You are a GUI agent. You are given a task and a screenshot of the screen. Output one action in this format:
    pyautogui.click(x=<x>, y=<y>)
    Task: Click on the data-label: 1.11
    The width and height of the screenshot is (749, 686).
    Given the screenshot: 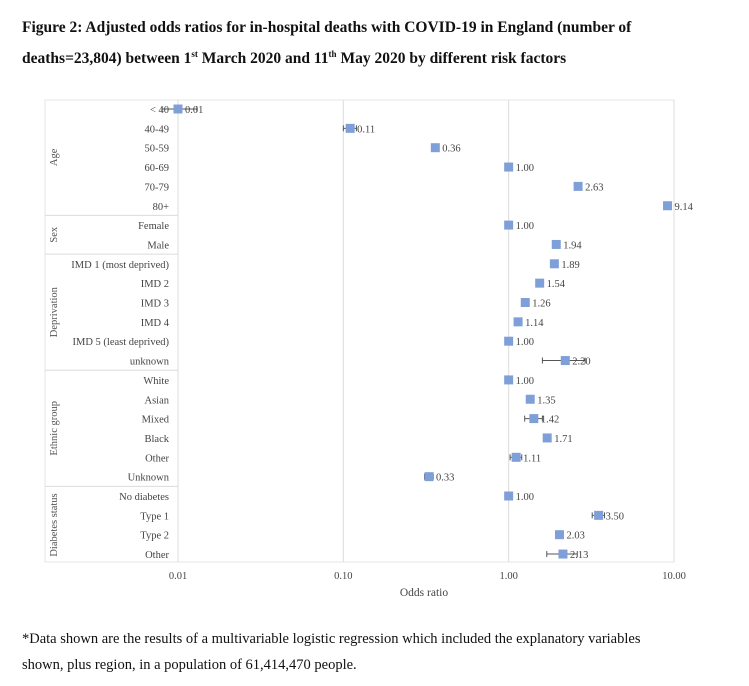 What is the action you would take?
    pyautogui.click(x=532, y=458)
    